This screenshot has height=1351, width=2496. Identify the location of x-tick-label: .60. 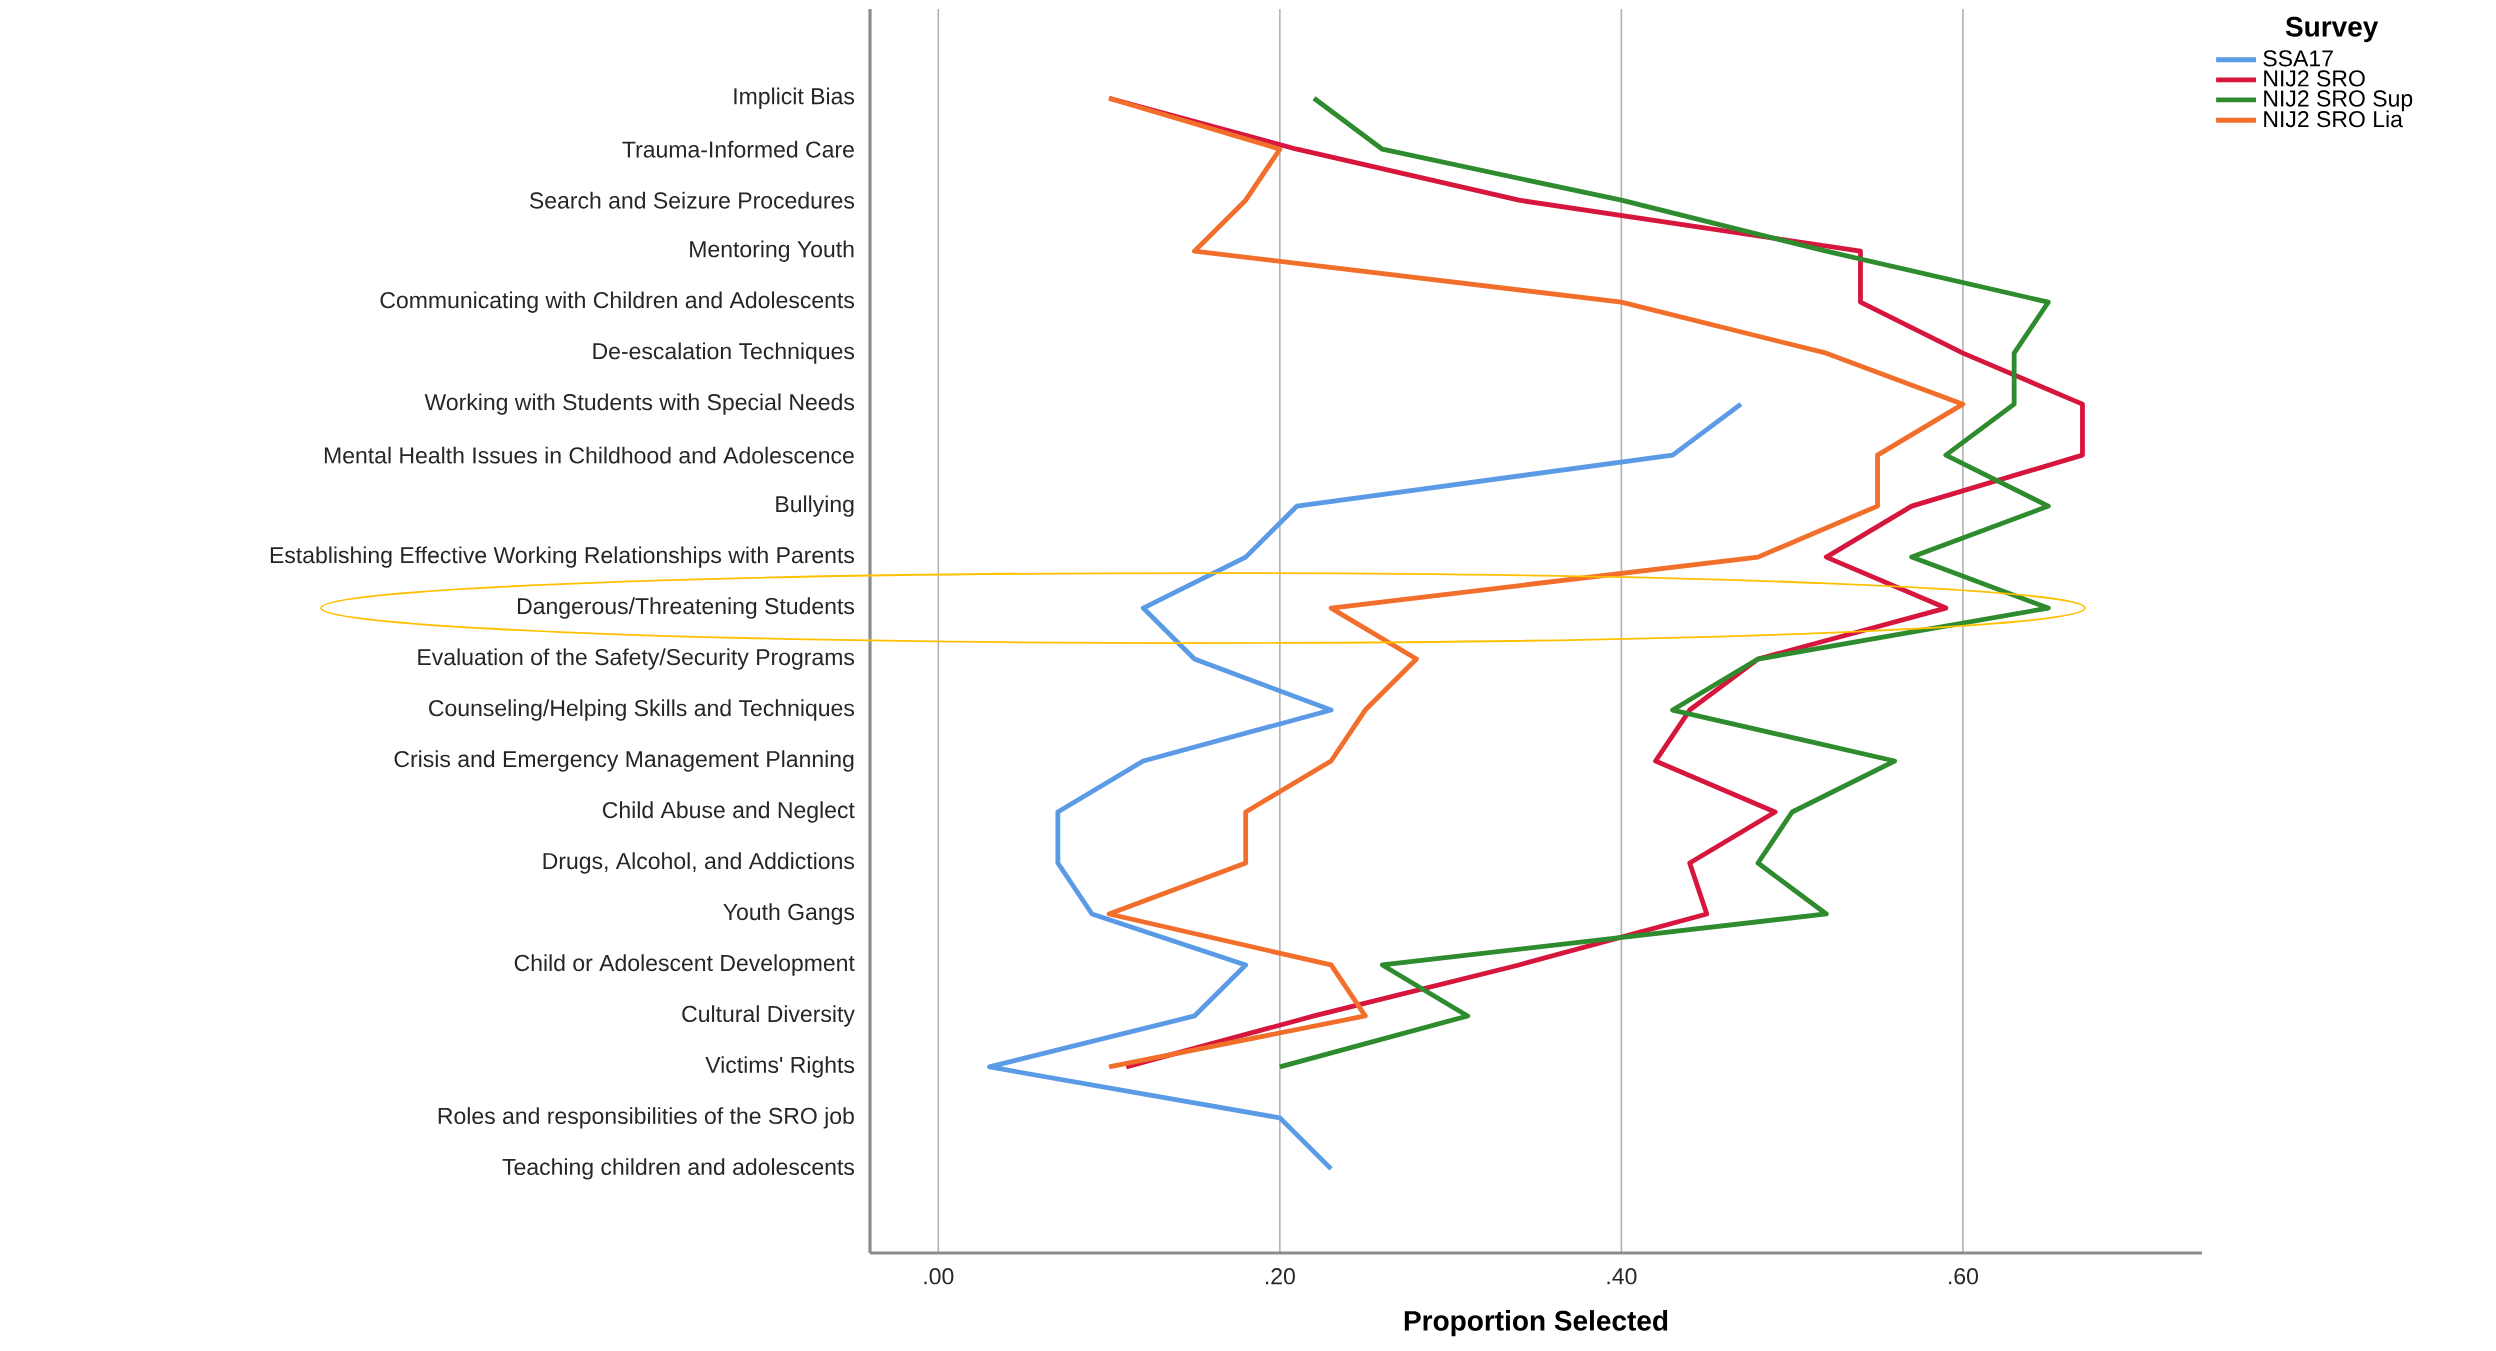
(1963, 1276).